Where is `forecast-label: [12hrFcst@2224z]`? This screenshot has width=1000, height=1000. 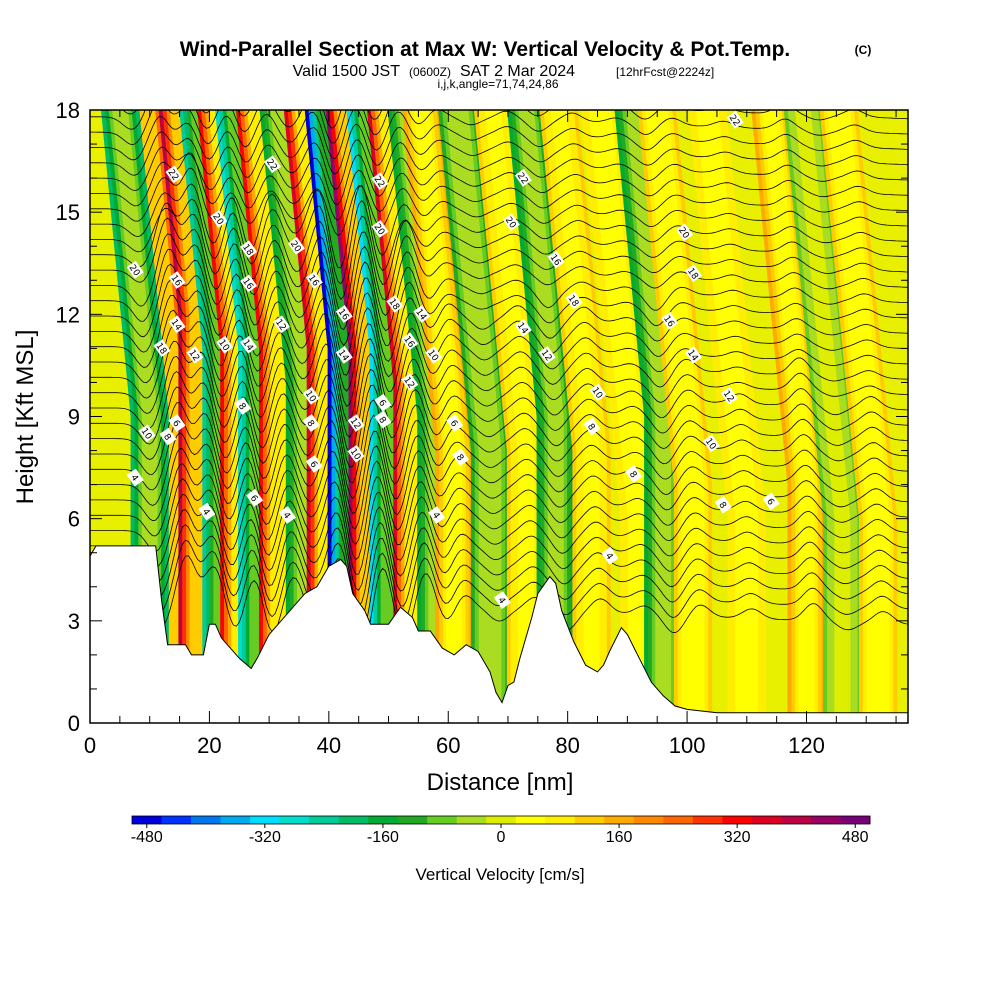
forecast-label: [12hrFcst@2224z] is located at coordinates (665, 72).